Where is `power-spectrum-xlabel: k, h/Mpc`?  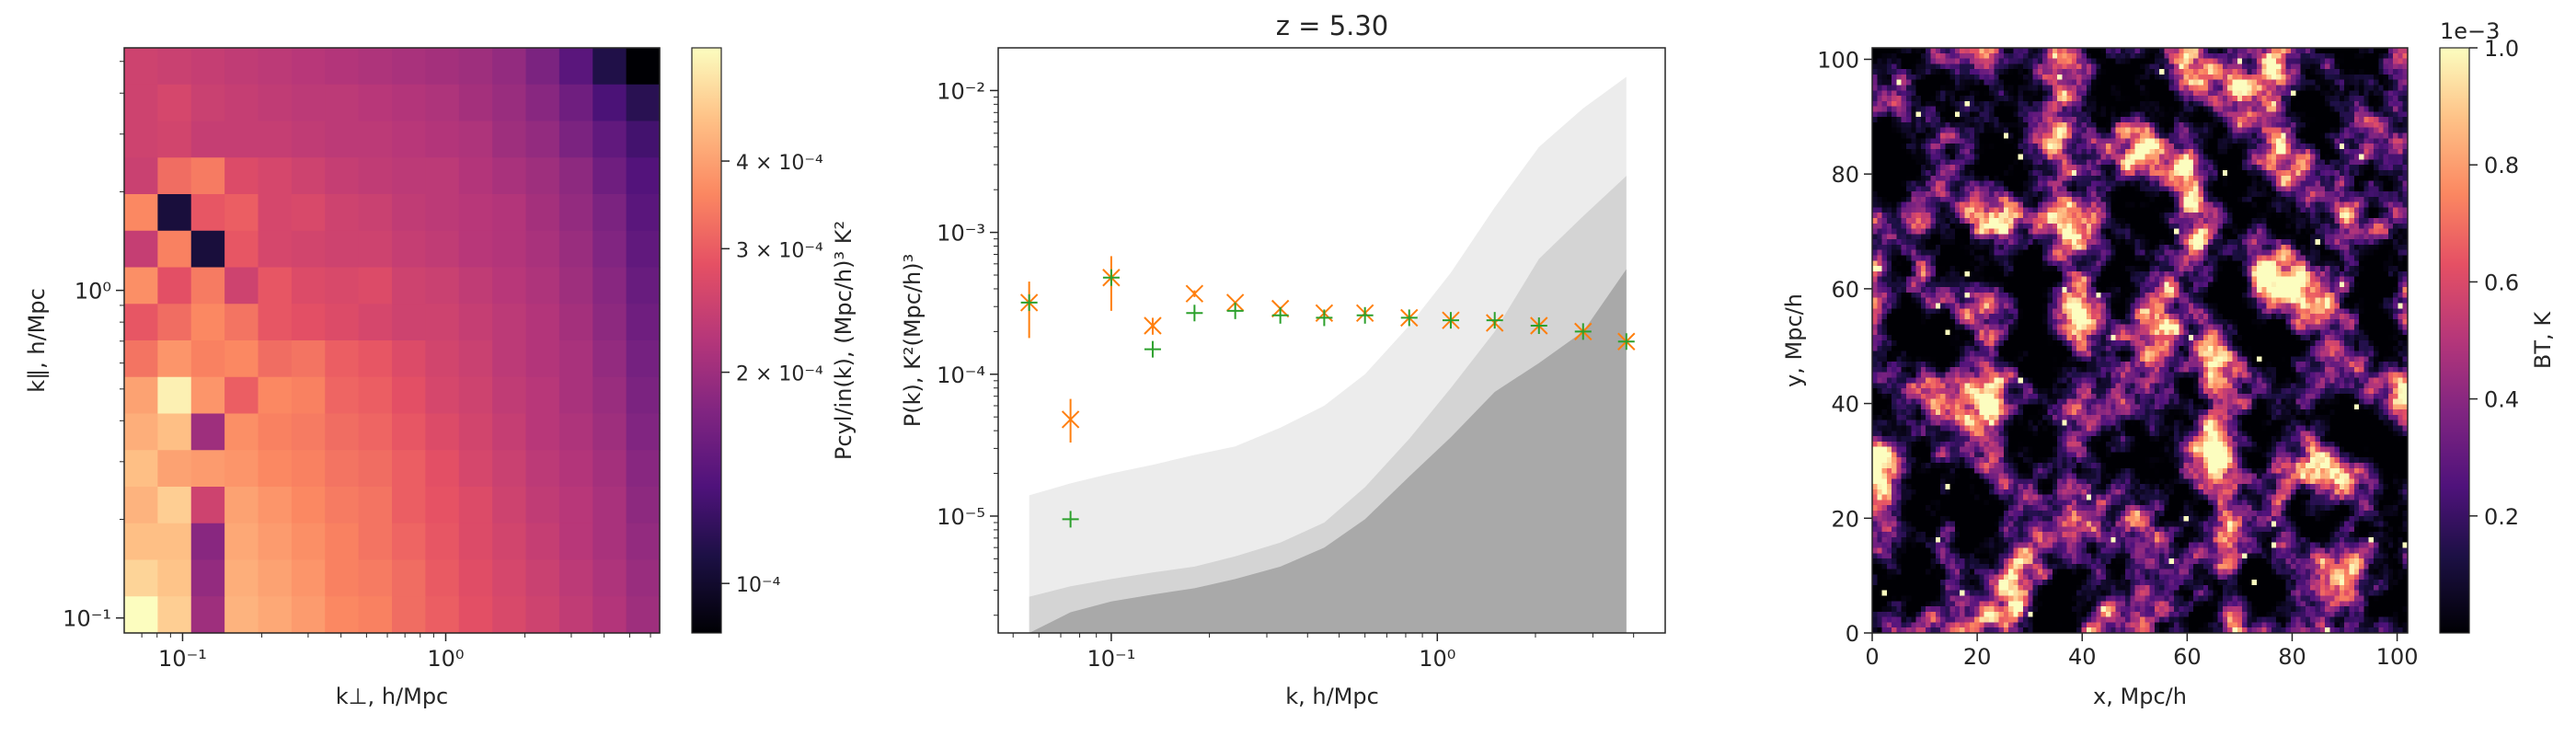 power-spectrum-xlabel: k, h/Mpc is located at coordinates (1332, 696).